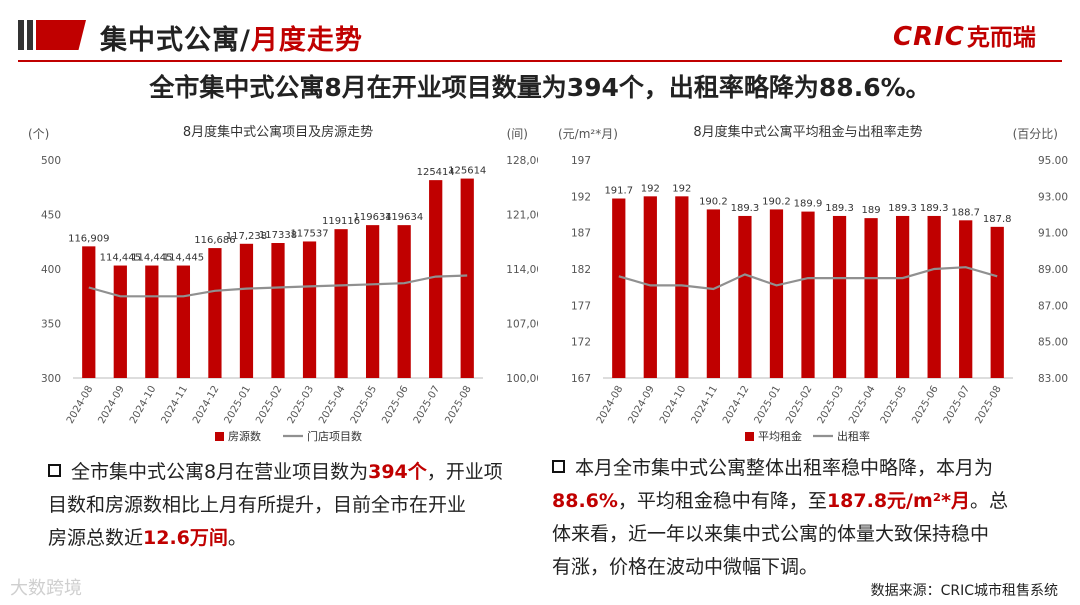 This screenshot has width=1080, height=605. Describe the element at coordinates (278, 132) in the screenshot. I see `chart-title: 8月度集中式公寓项目及房源走势` at that location.